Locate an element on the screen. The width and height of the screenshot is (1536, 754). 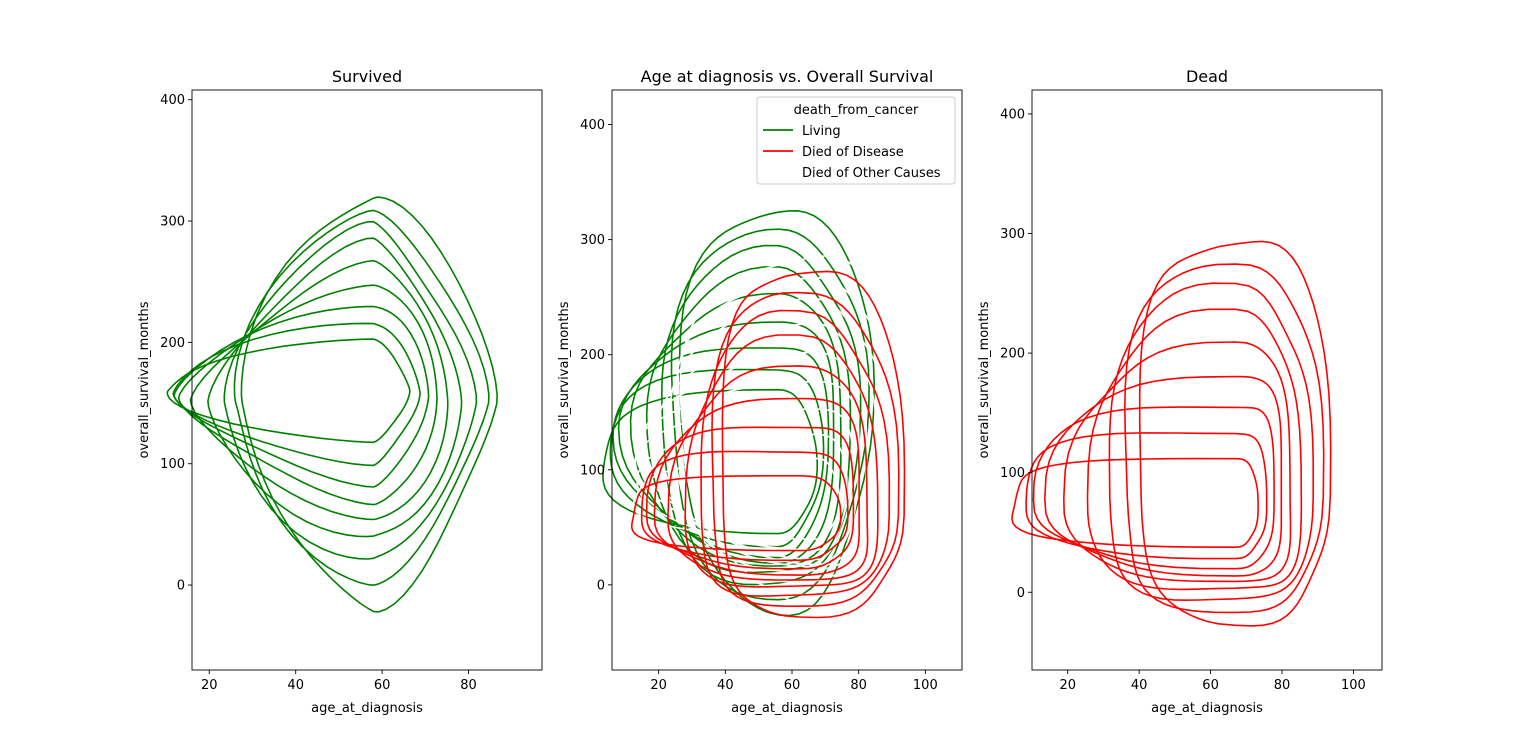
panel-title: Dead is located at coordinates (1207, 76).